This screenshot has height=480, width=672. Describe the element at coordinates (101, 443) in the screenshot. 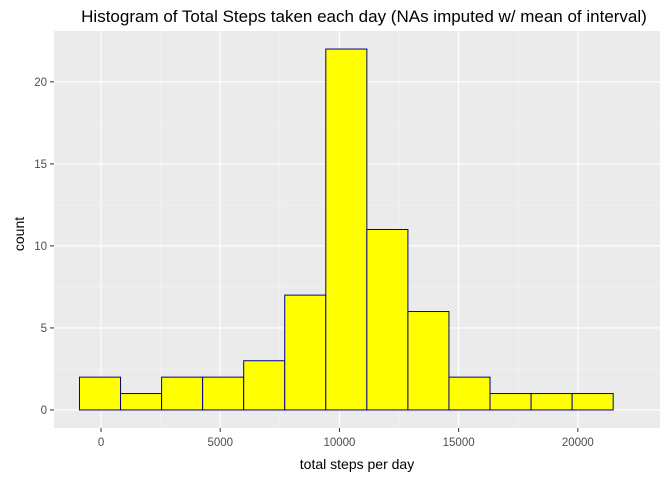

I see `x-tick-label: 0` at that location.